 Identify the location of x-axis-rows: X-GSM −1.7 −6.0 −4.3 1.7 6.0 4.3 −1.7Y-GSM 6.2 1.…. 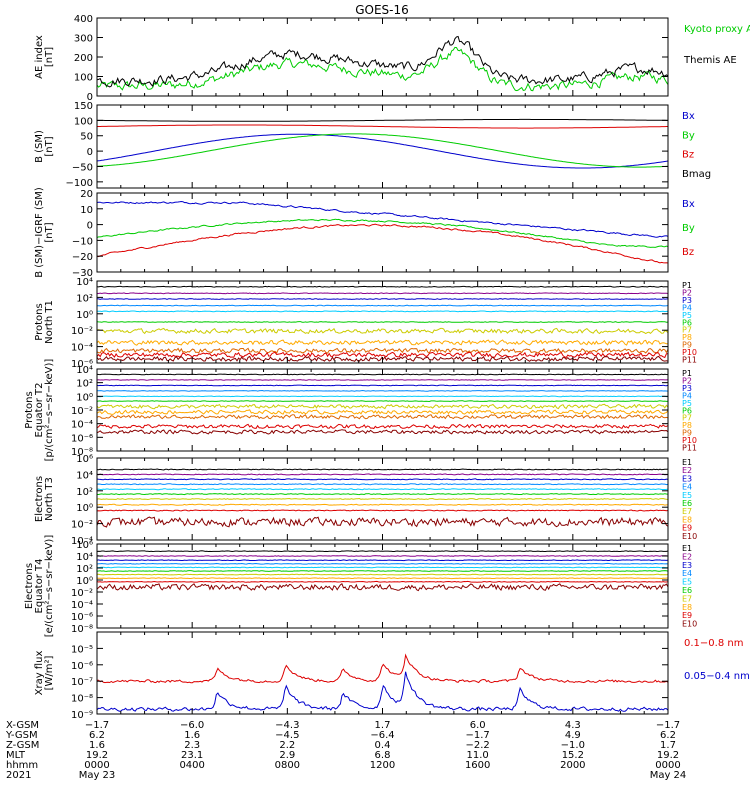
(345, 750).